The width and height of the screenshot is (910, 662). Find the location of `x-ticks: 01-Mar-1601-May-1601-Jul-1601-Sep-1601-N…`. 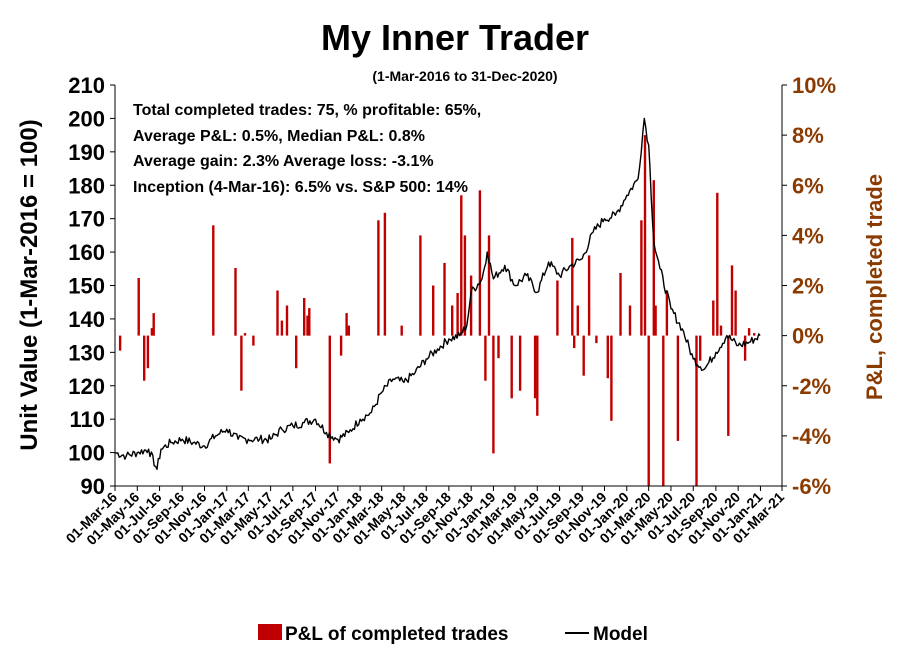

x-ticks: 01-Mar-1601-May-1601-Jul-1601-Sep-1601-N… is located at coordinates (425, 517).